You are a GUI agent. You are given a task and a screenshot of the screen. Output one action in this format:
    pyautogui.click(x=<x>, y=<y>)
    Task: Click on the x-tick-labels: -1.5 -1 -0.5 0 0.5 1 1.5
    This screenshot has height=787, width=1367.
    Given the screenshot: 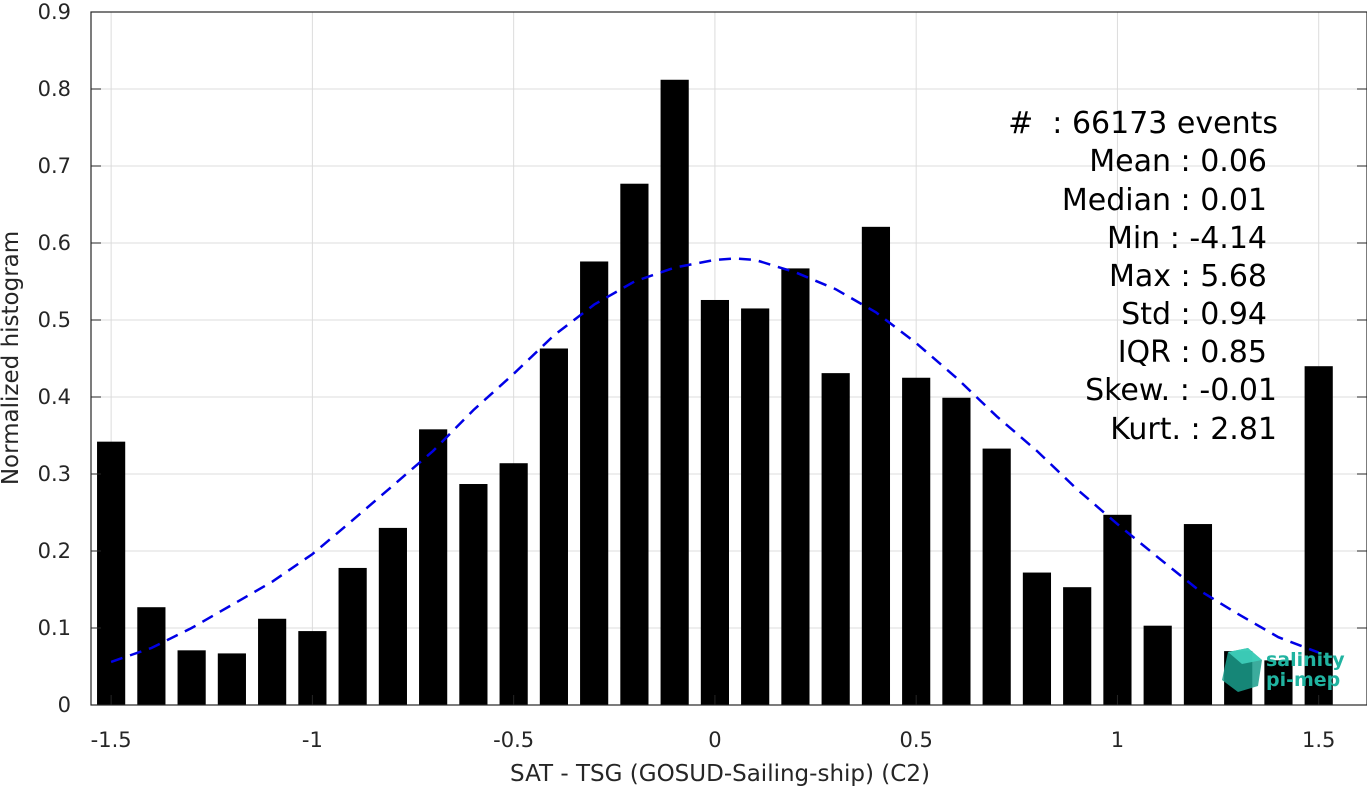 What is the action you would take?
    pyautogui.click(x=713, y=740)
    